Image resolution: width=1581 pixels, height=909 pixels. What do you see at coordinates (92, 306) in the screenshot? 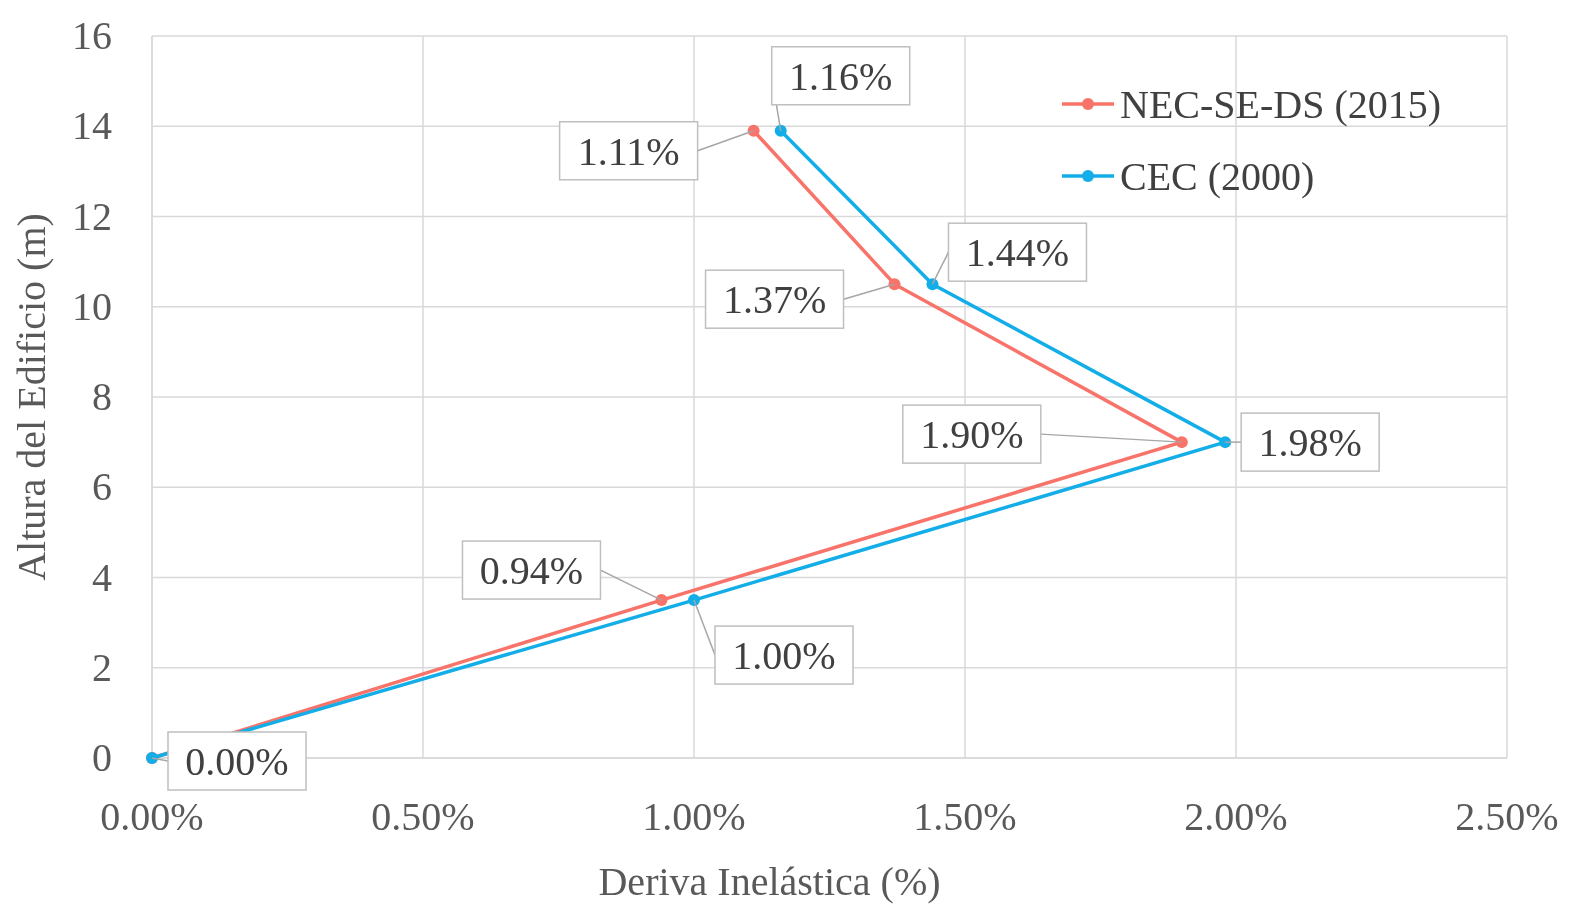
I see `y-tick-label: 10` at bounding box center [92, 306].